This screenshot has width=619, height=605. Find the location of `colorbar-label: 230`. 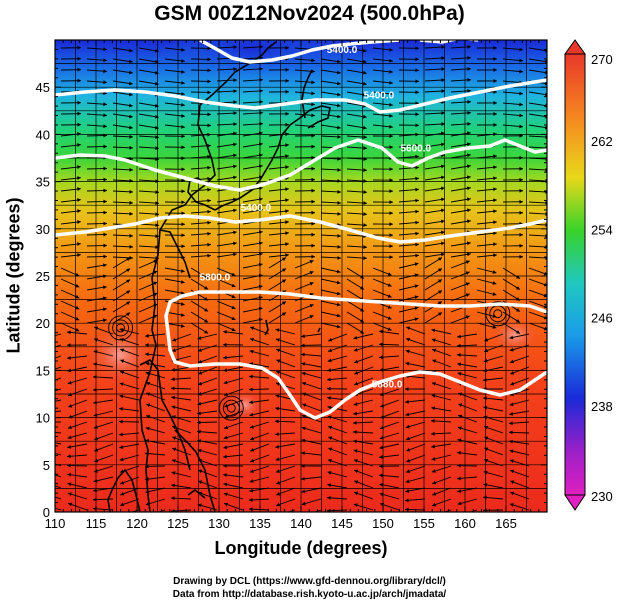

colorbar-label: 230 is located at coordinates (602, 496).